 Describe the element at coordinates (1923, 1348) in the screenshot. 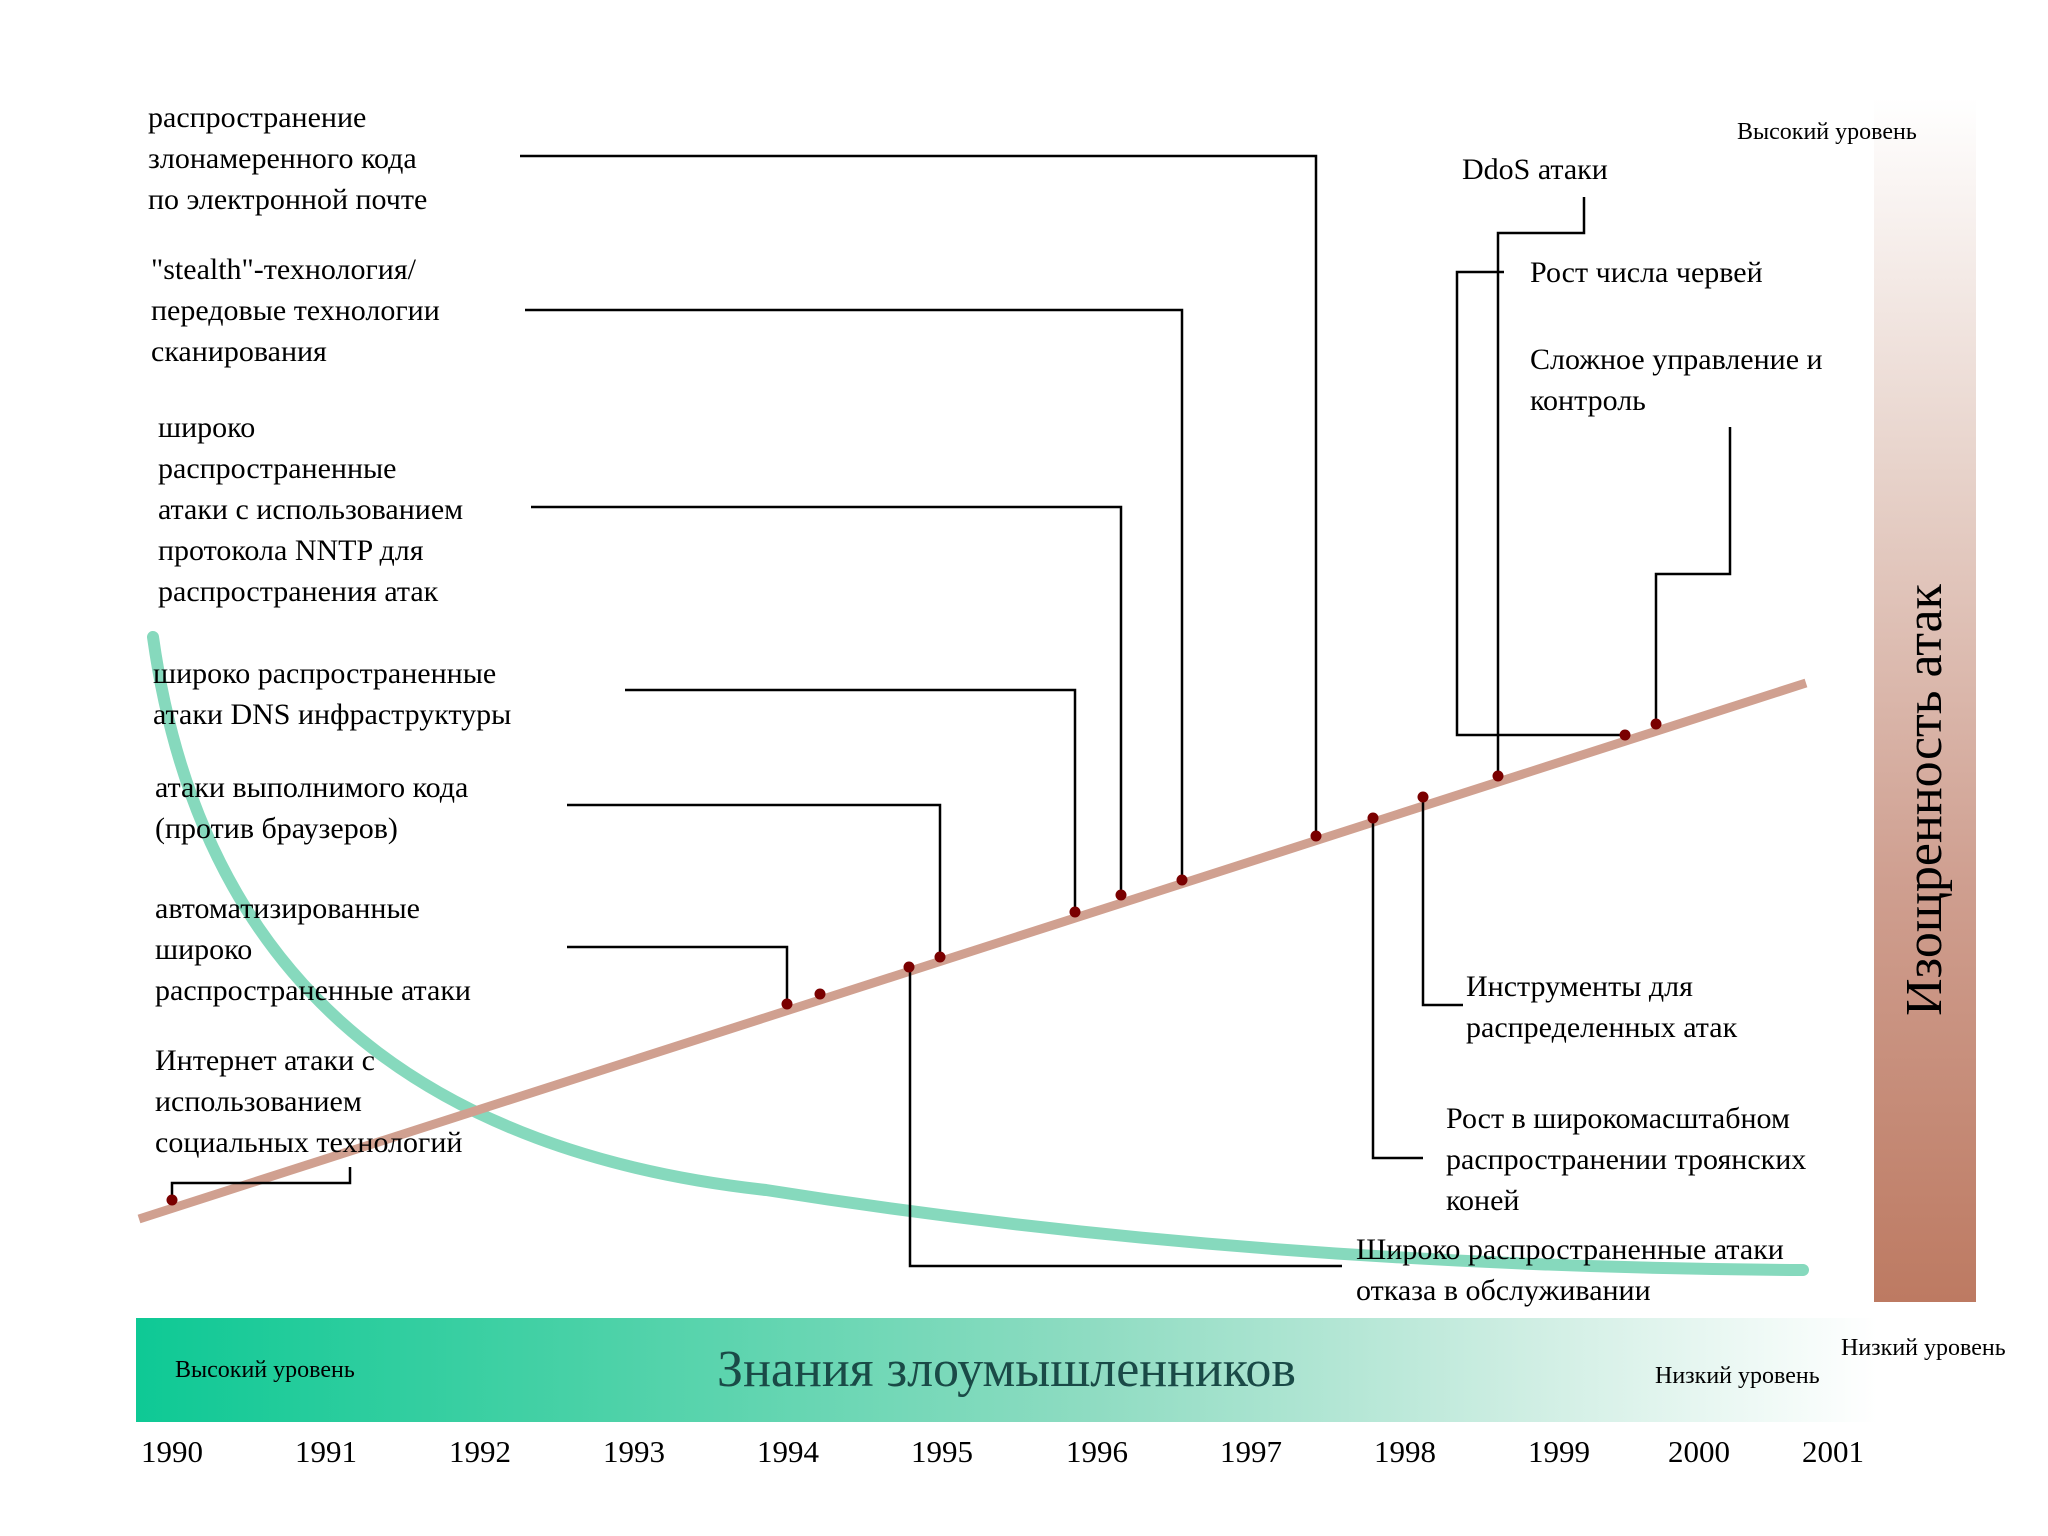

I see `sophistication-low-label: Низкий уровень` at that location.